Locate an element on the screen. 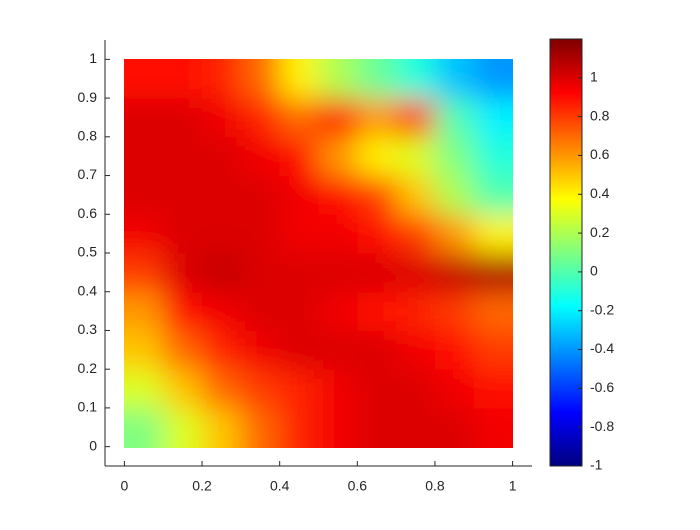 The width and height of the screenshot is (700, 530). x-tick-label: 0.4 is located at coordinates (280, 486).